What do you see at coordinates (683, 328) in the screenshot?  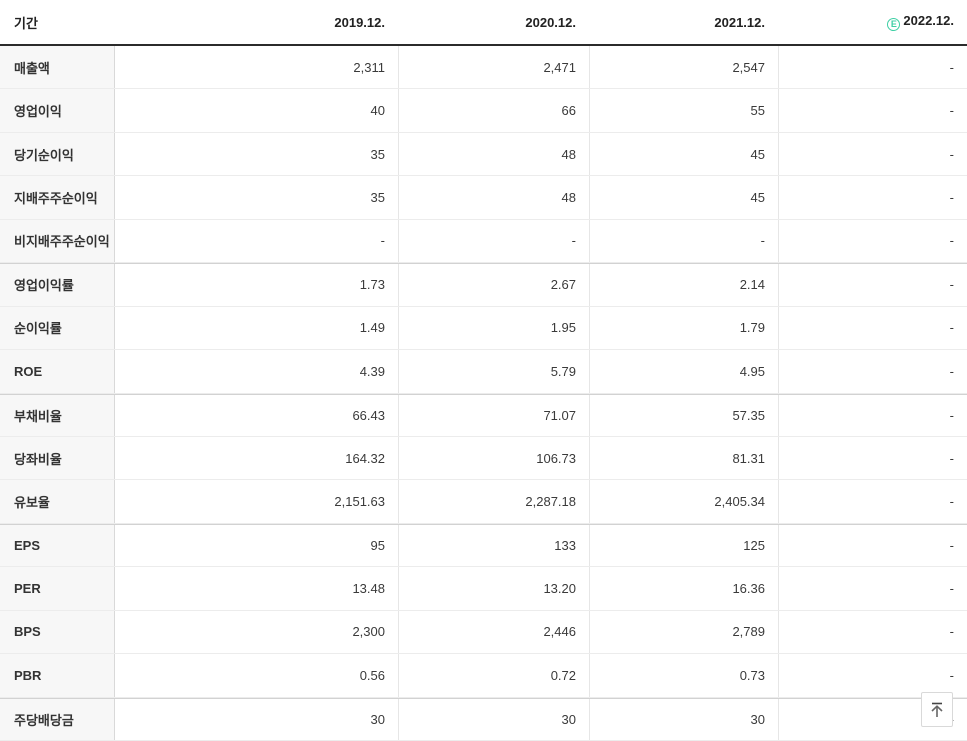 I see `cell-value: 1.79` at bounding box center [683, 328].